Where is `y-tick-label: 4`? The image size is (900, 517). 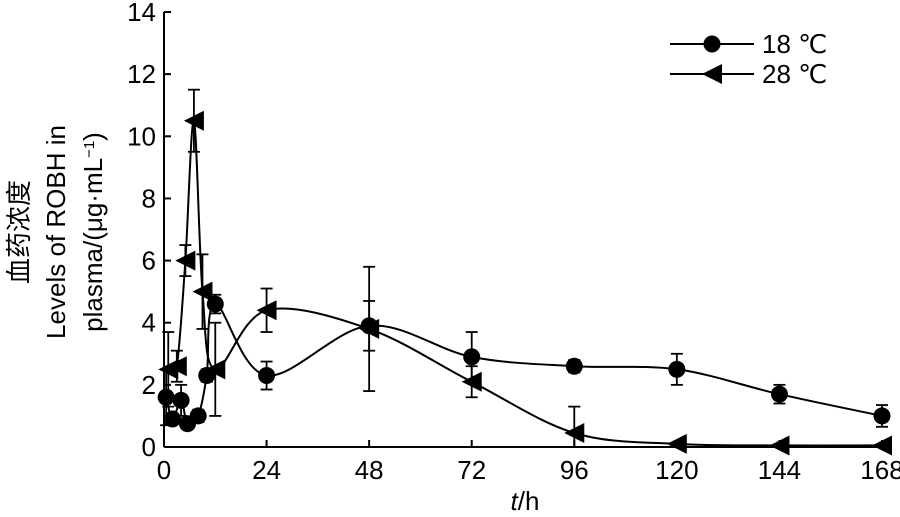
y-tick-label: 4 is located at coordinates (149, 323).